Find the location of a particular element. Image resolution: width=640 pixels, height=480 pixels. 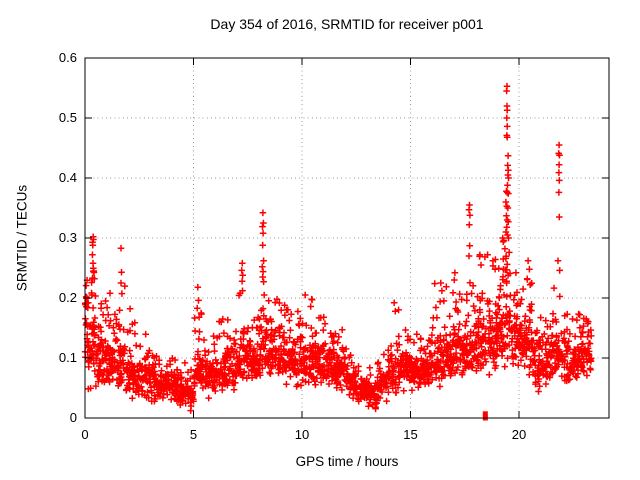

y-tick-label: 0 is located at coordinates (73, 417).